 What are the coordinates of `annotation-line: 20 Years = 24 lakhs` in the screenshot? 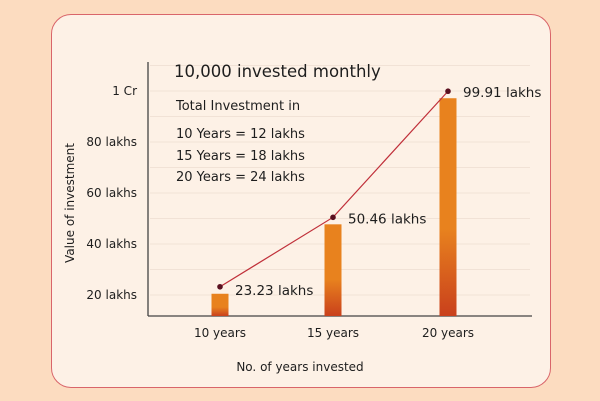 It's located at (240, 177).